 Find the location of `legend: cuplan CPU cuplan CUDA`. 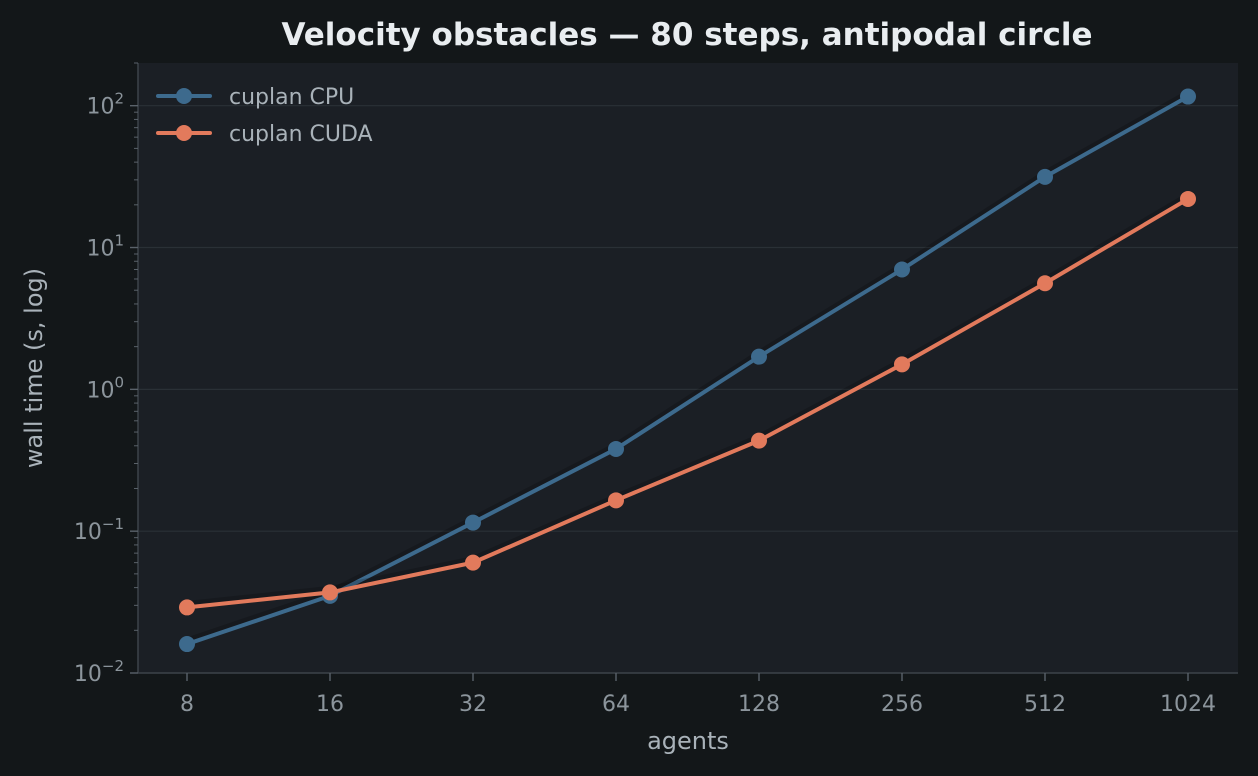

legend: cuplan CPU cuplan CUDA is located at coordinates (264, 116).